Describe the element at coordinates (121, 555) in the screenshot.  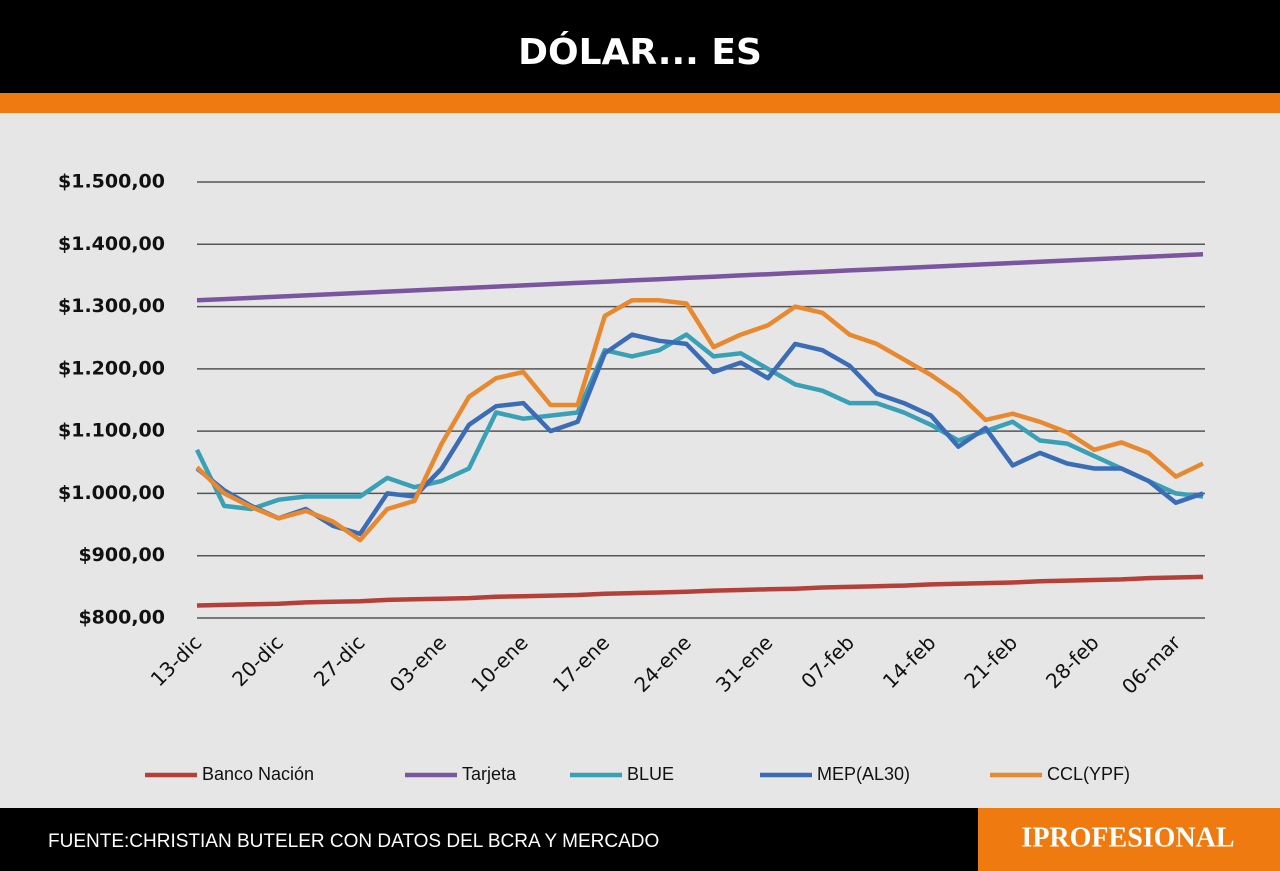
I see `y-tick-label: $900,00` at that location.